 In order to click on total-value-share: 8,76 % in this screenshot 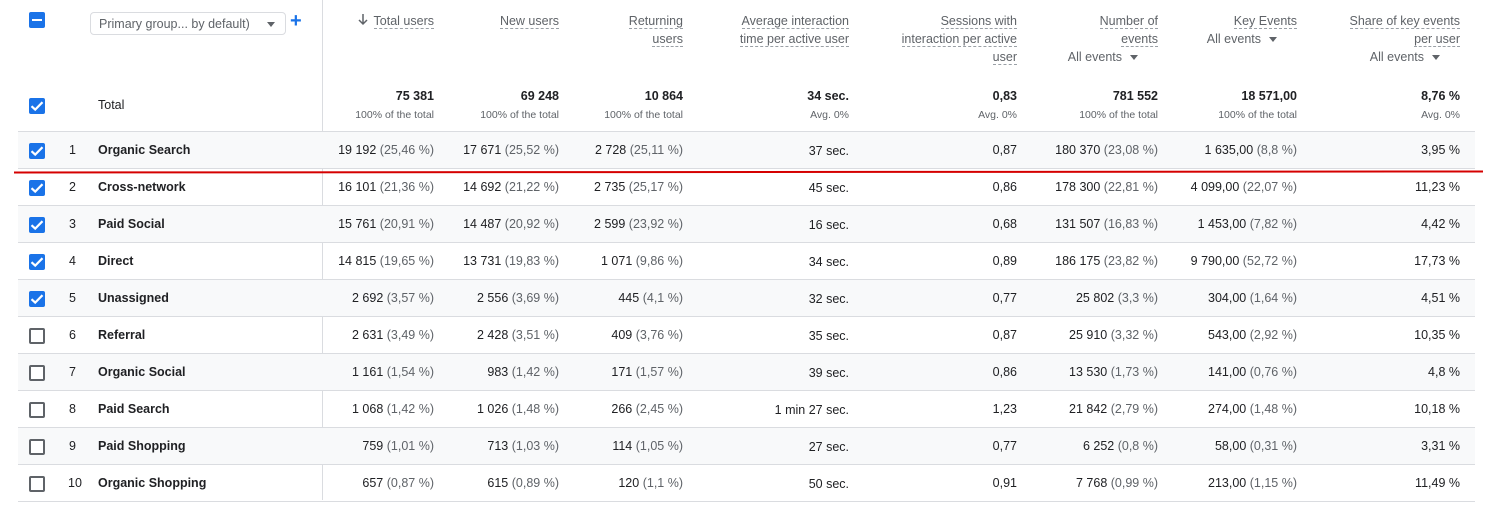, I will do `click(1440, 96)`.